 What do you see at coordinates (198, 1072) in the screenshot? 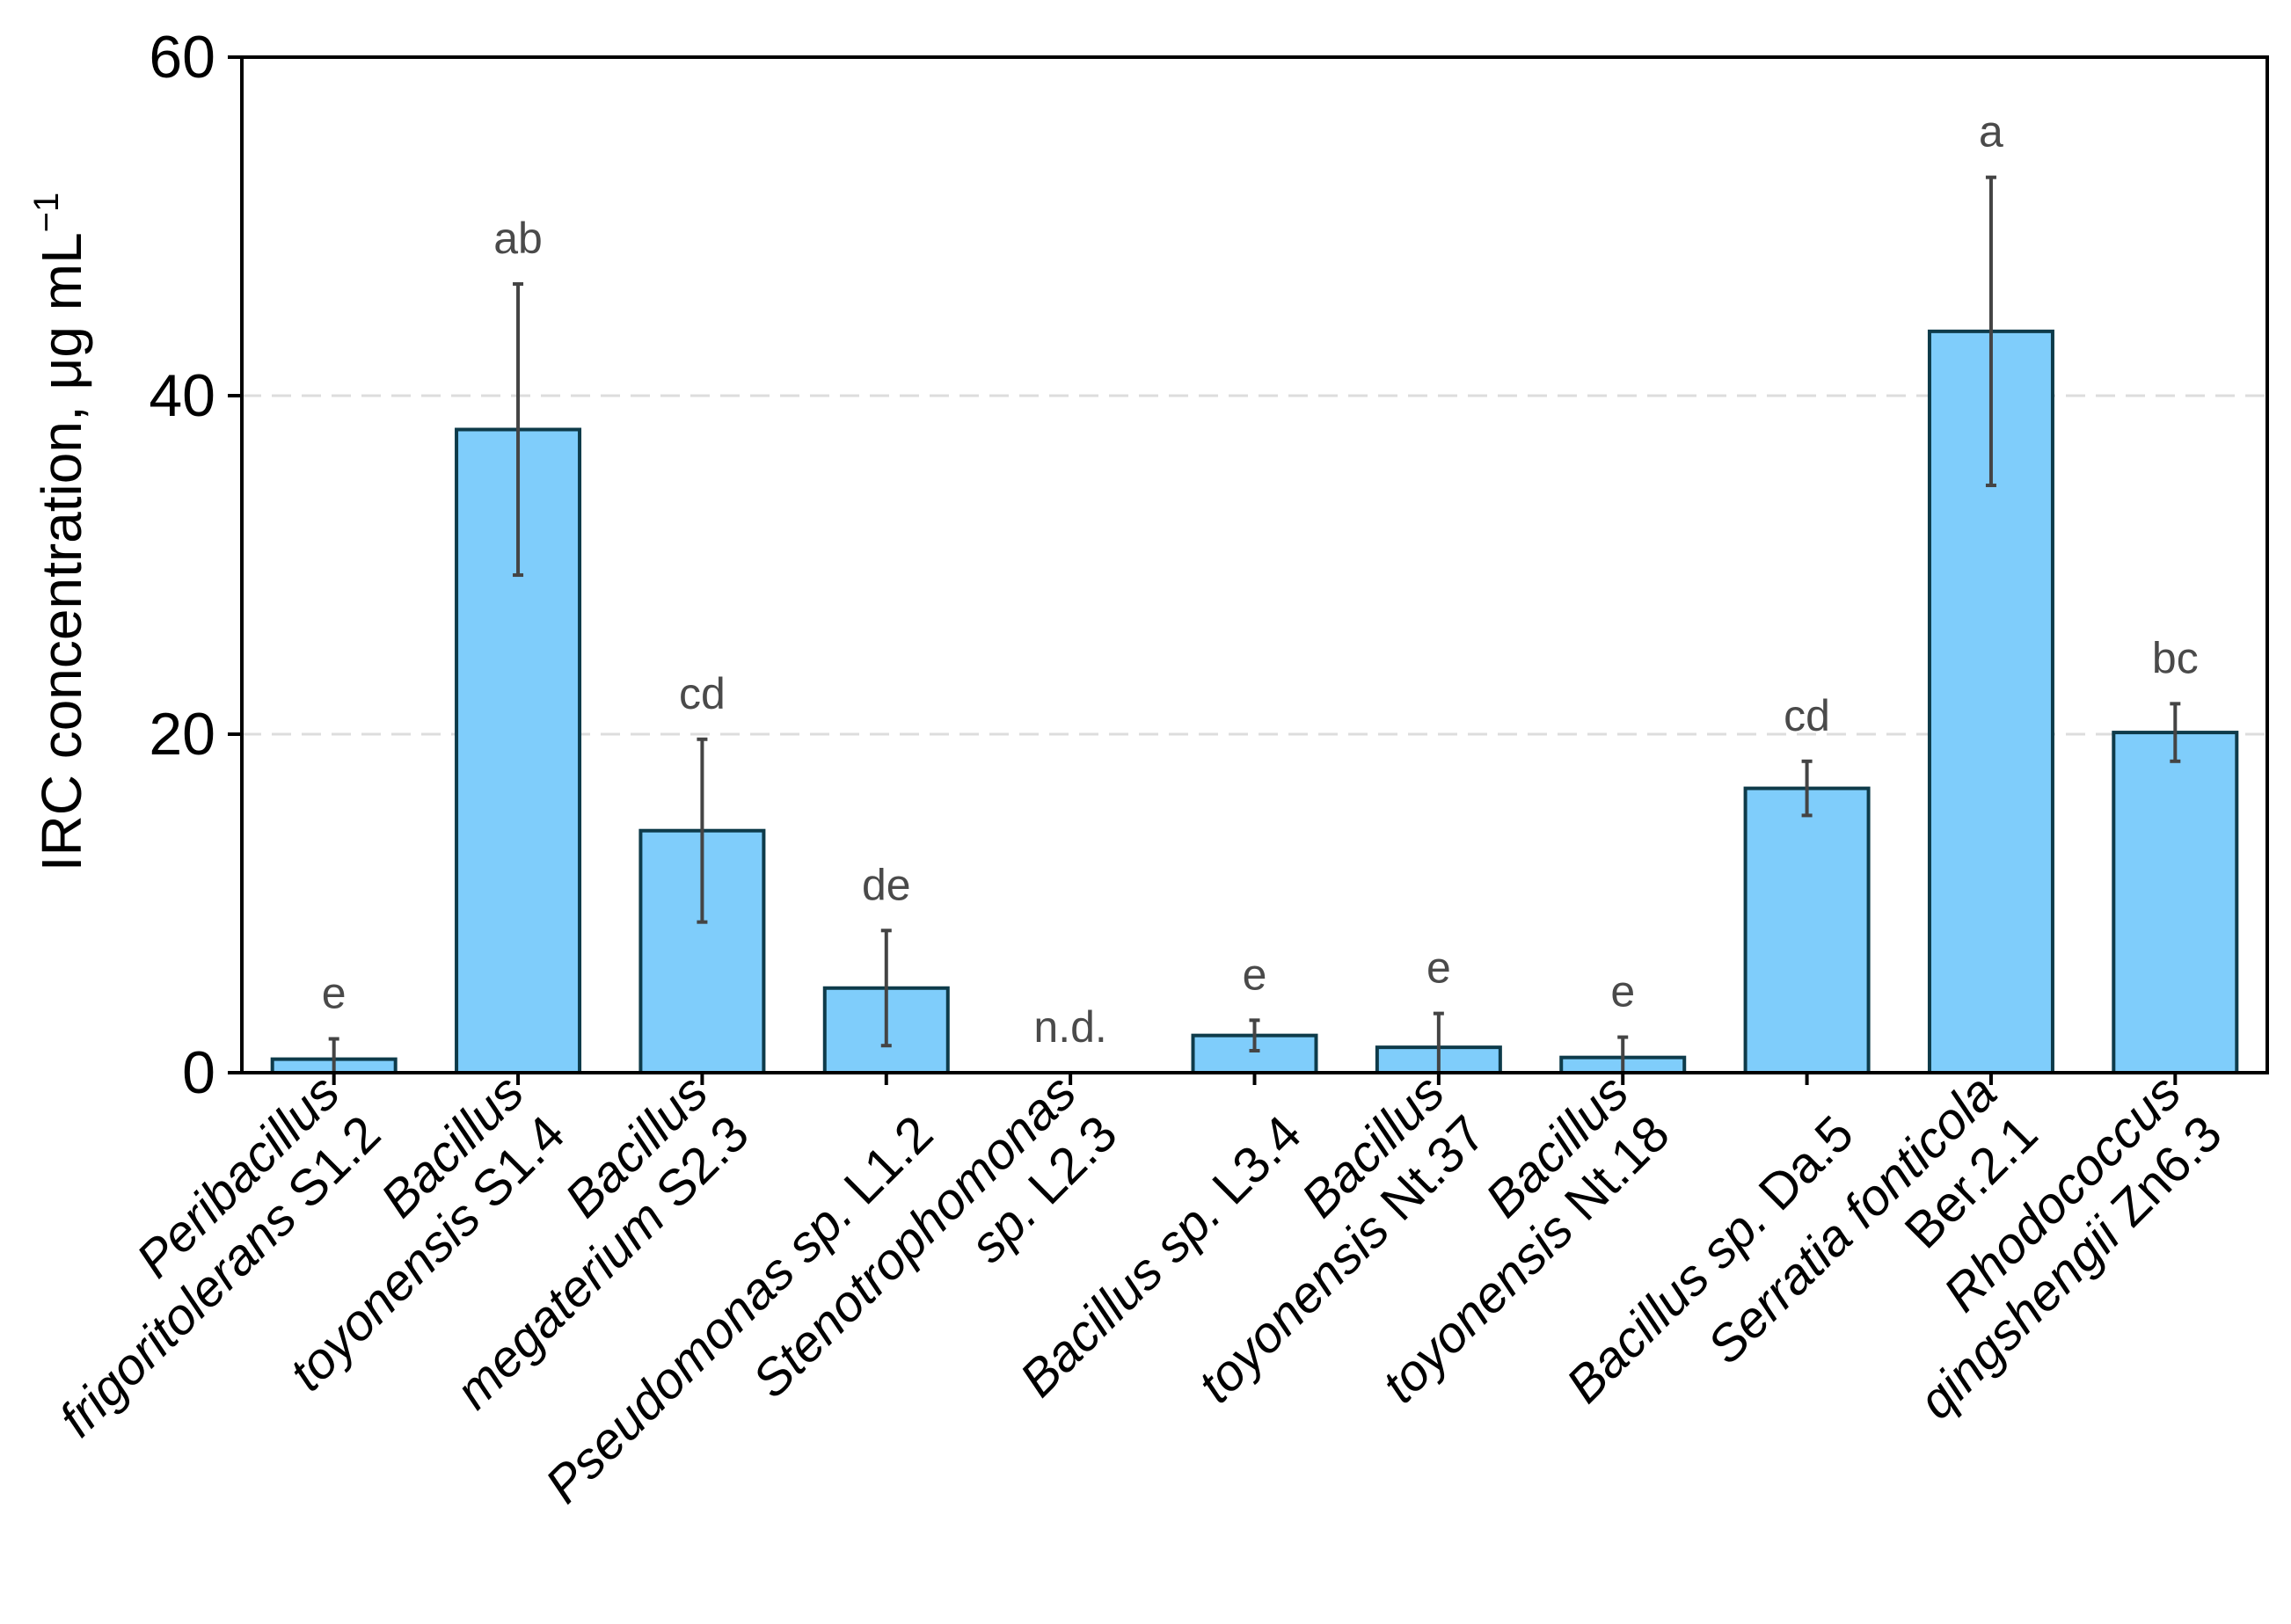
I see `y-tick-label: 0` at bounding box center [198, 1072].